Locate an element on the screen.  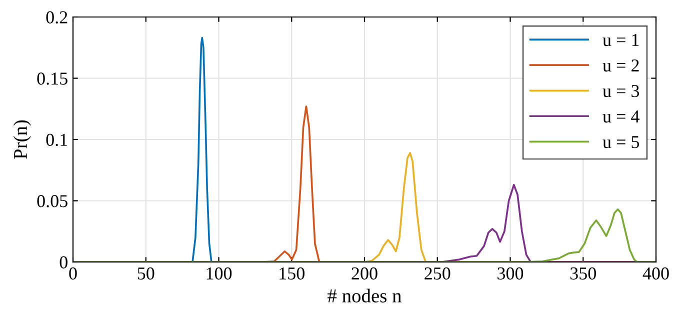
x-tick-label: 400 is located at coordinates (655, 273).